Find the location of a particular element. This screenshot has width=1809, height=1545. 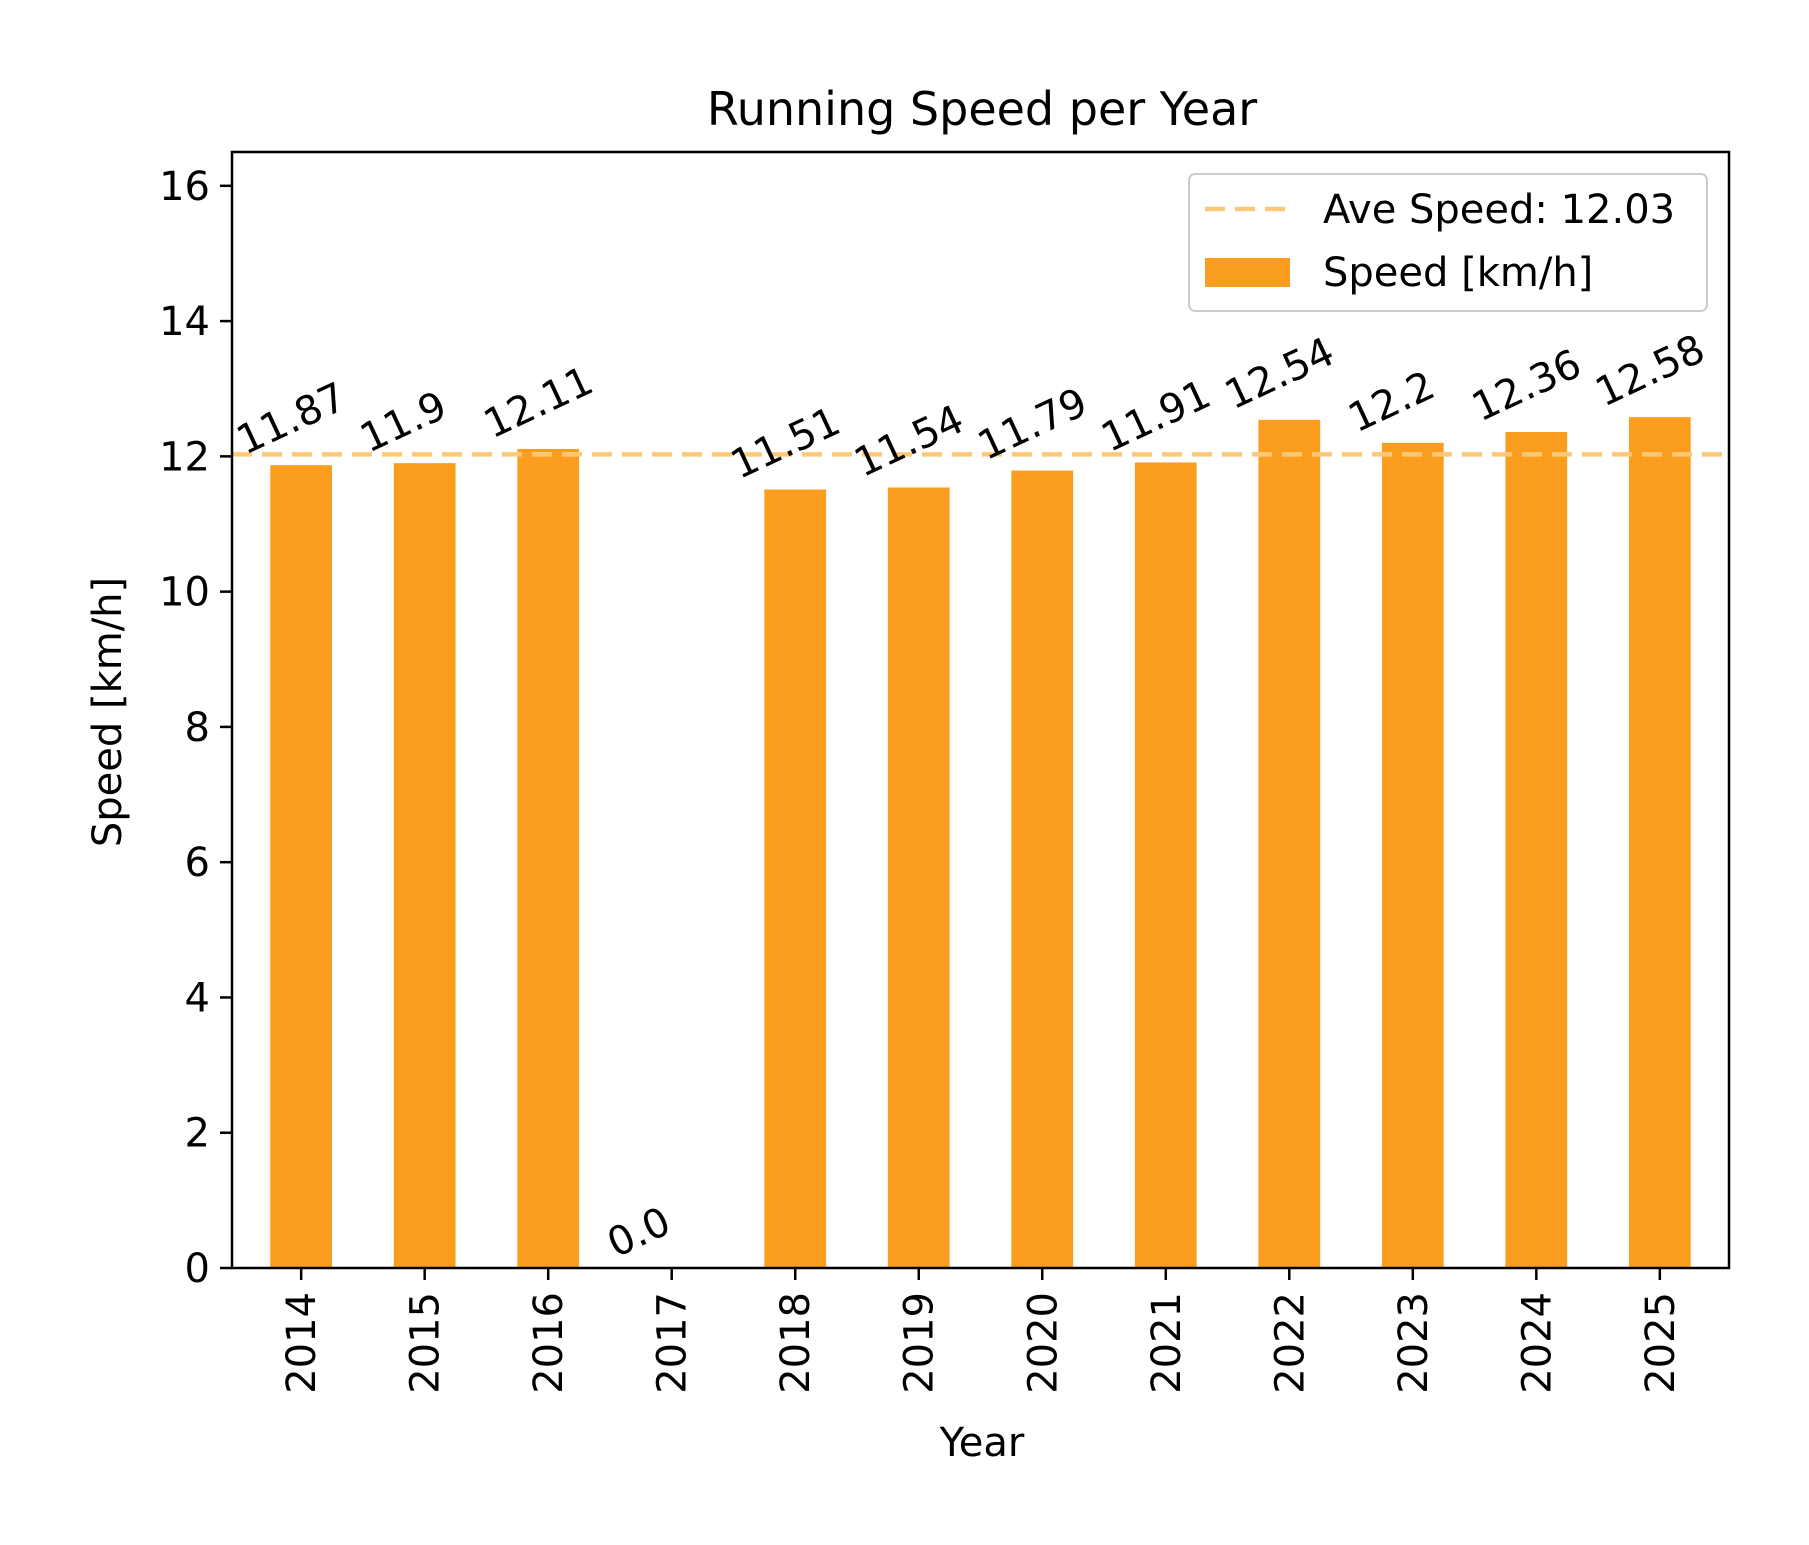

x-tick-label: 2025 is located at coordinates (1661, 1343).